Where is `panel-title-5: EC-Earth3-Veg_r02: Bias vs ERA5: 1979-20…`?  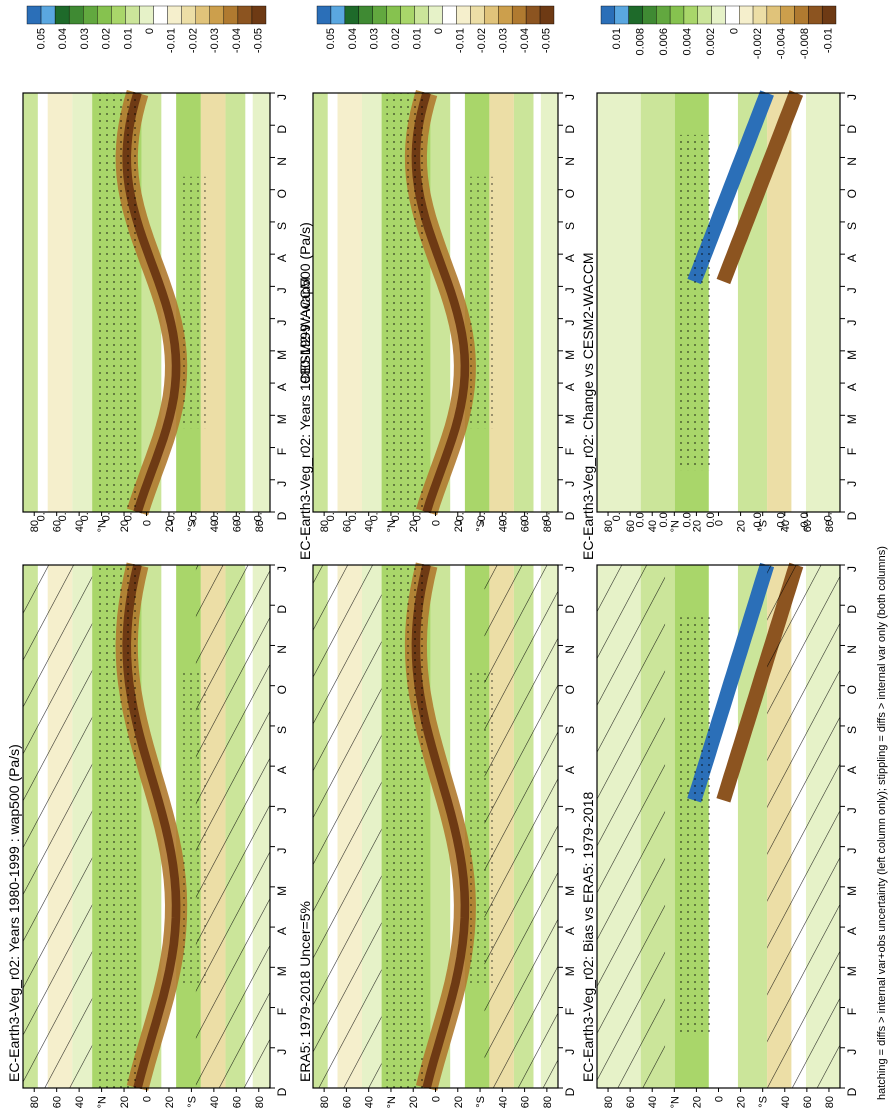 panel-title-5: EC-Earth3-Veg_r02: Bias vs ERA5: 1979-20… is located at coordinates (588, 936).